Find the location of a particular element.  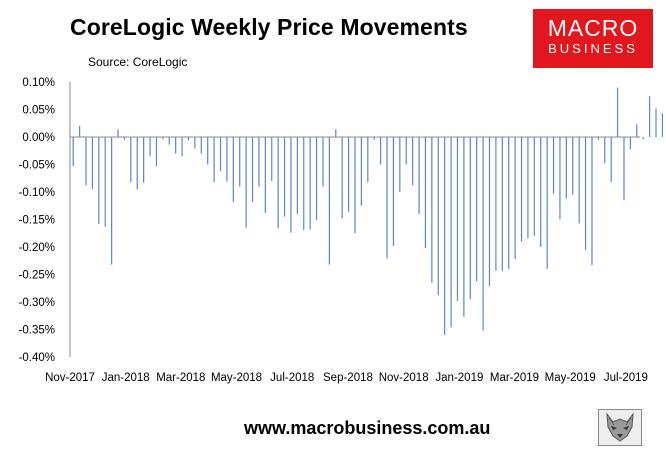

y-tick-label: 0.05% is located at coordinates (38, 111).